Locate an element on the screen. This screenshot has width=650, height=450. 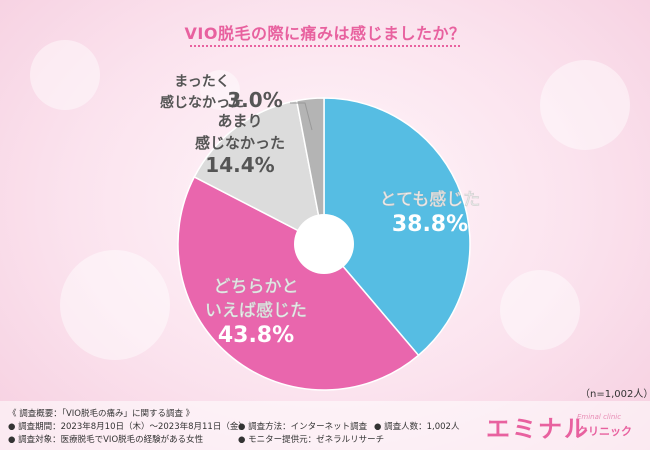
survey-count: ● 調査人数：1,002人 is located at coordinates (417, 427).